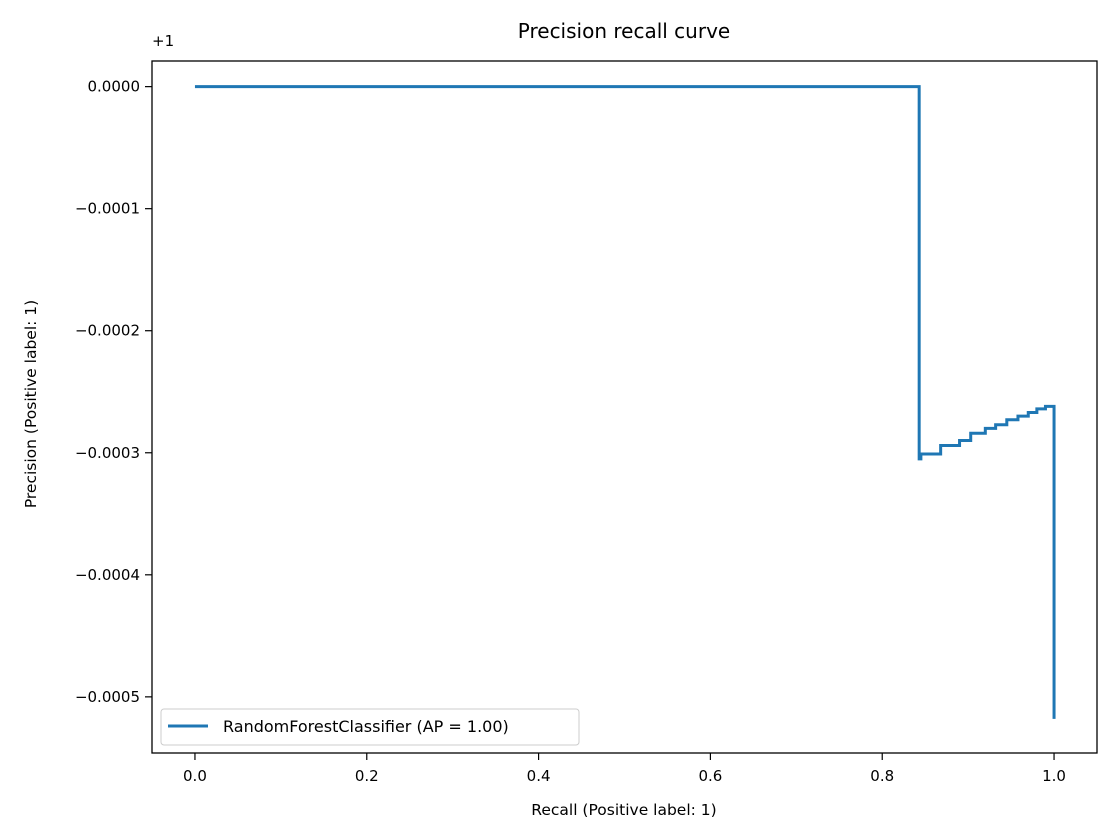 The height and width of the screenshot is (840, 1120). What do you see at coordinates (114, 87) in the screenshot?
I see `y-tick-label: 0.0000` at bounding box center [114, 87].